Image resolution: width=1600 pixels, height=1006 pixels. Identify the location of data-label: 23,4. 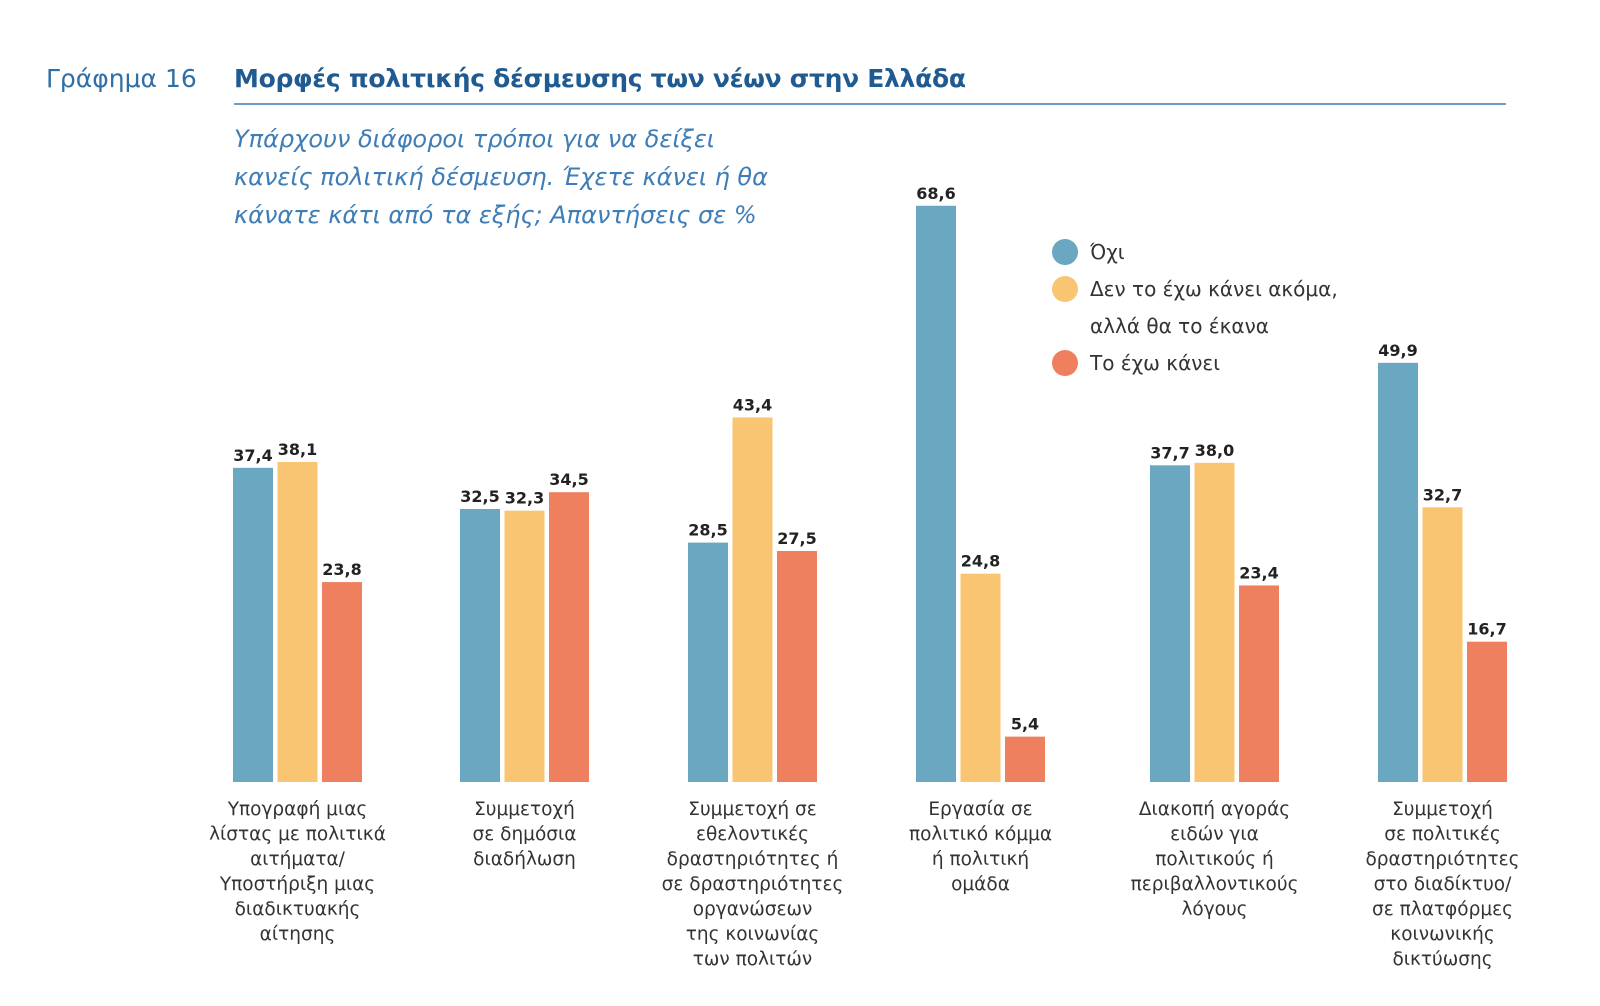
(1258, 572).